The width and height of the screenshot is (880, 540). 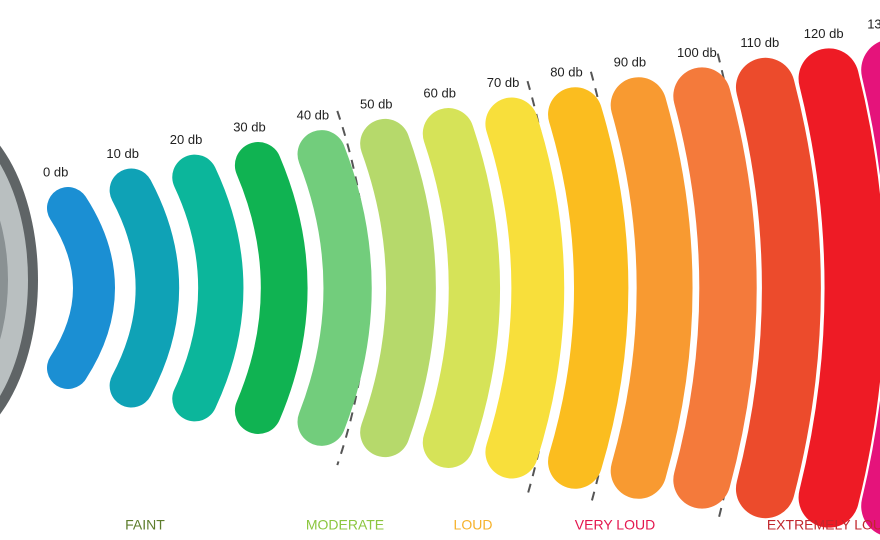 What do you see at coordinates (249, 126) in the screenshot?
I see `level-label: 30 db` at bounding box center [249, 126].